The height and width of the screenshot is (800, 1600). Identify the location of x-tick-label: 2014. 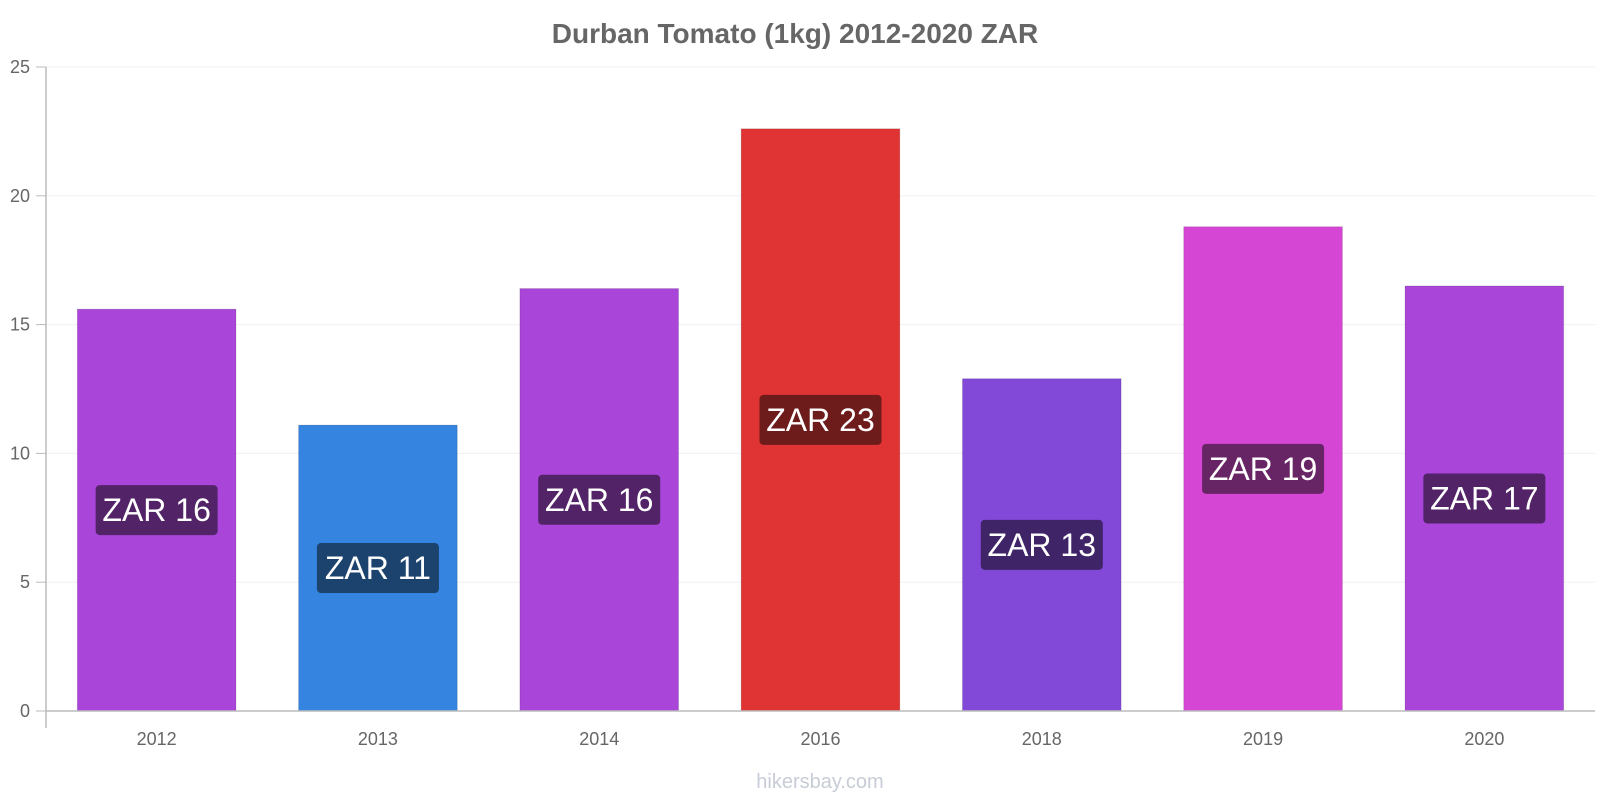
(599, 739).